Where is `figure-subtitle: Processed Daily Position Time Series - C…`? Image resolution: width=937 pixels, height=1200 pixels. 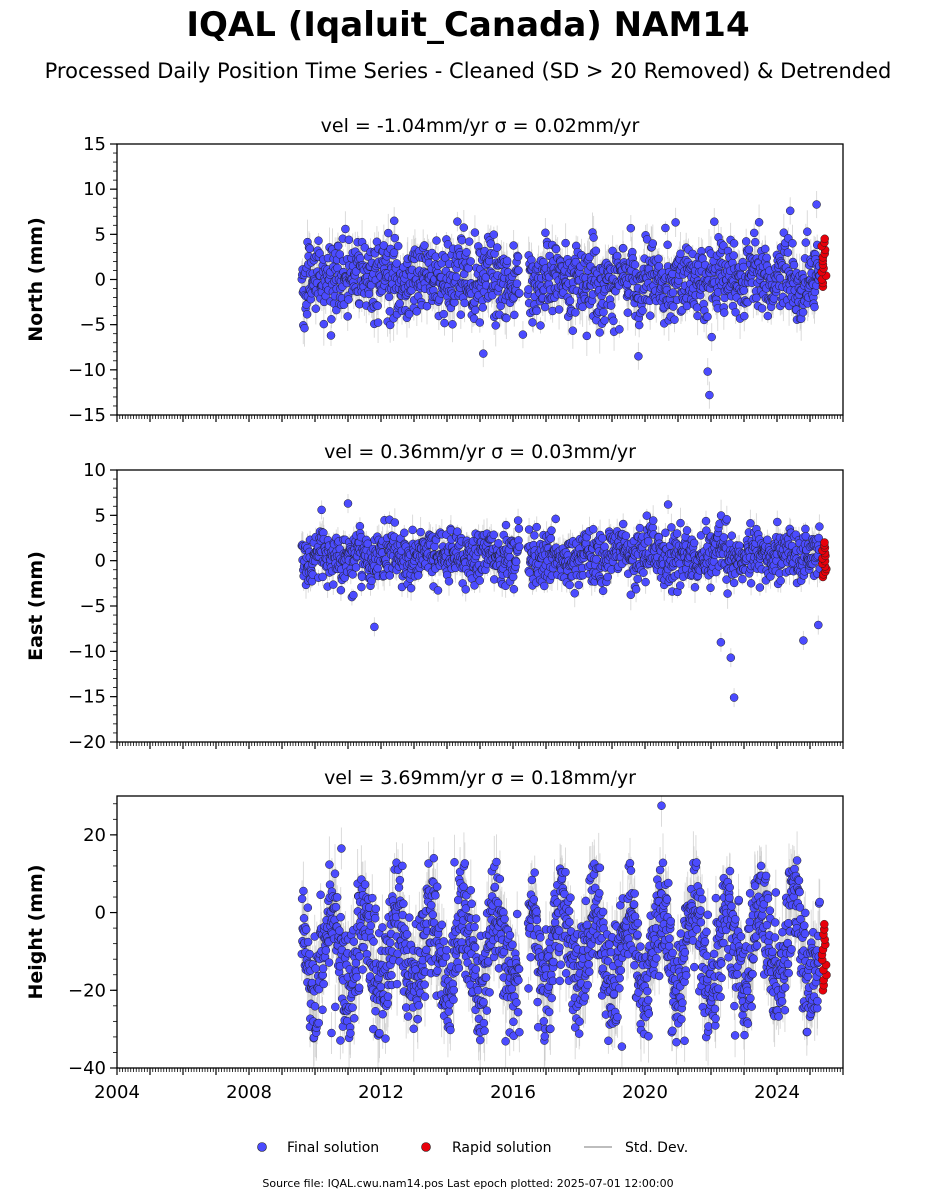
figure-subtitle: Processed Daily Position Time Series - C… is located at coordinates (468, 71).